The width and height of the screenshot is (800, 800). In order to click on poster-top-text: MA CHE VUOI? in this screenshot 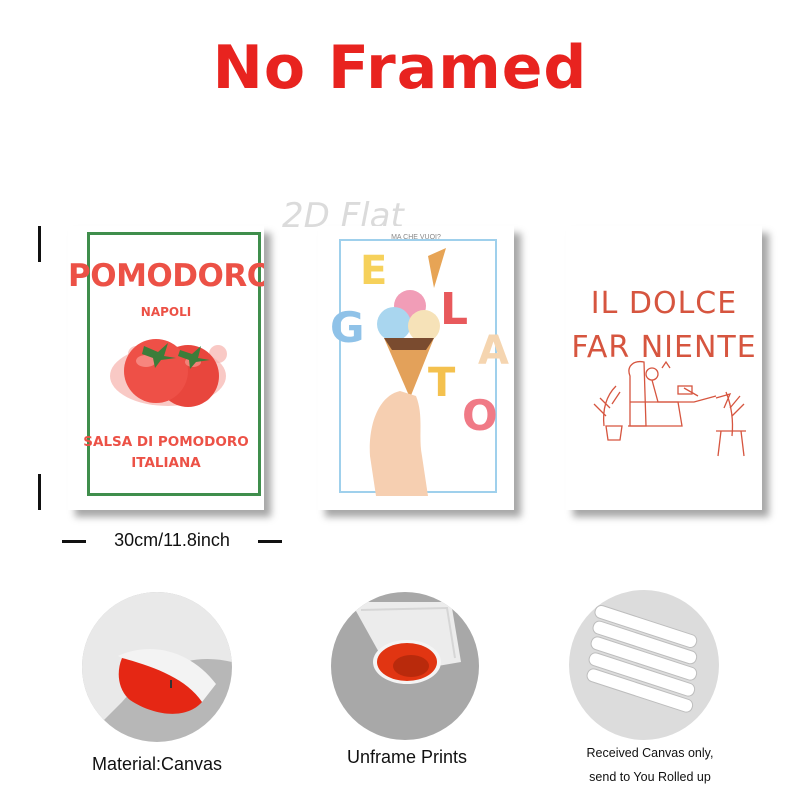, I will do `click(416, 237)`.